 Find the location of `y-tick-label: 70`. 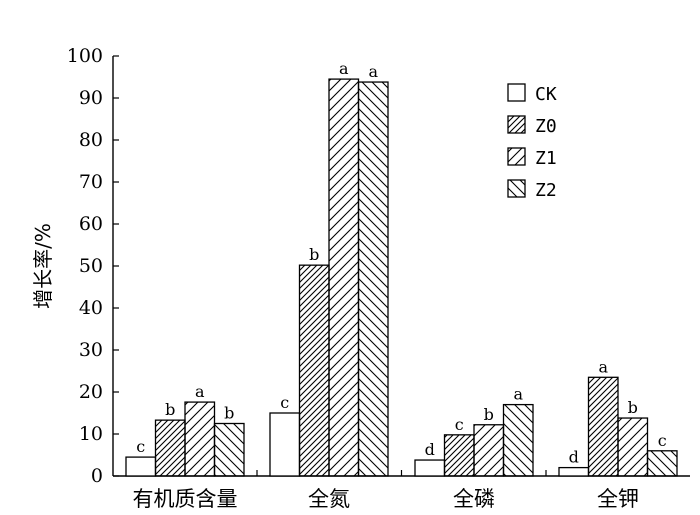

y-tick-label: 70 is located at coordinates (91, 182).